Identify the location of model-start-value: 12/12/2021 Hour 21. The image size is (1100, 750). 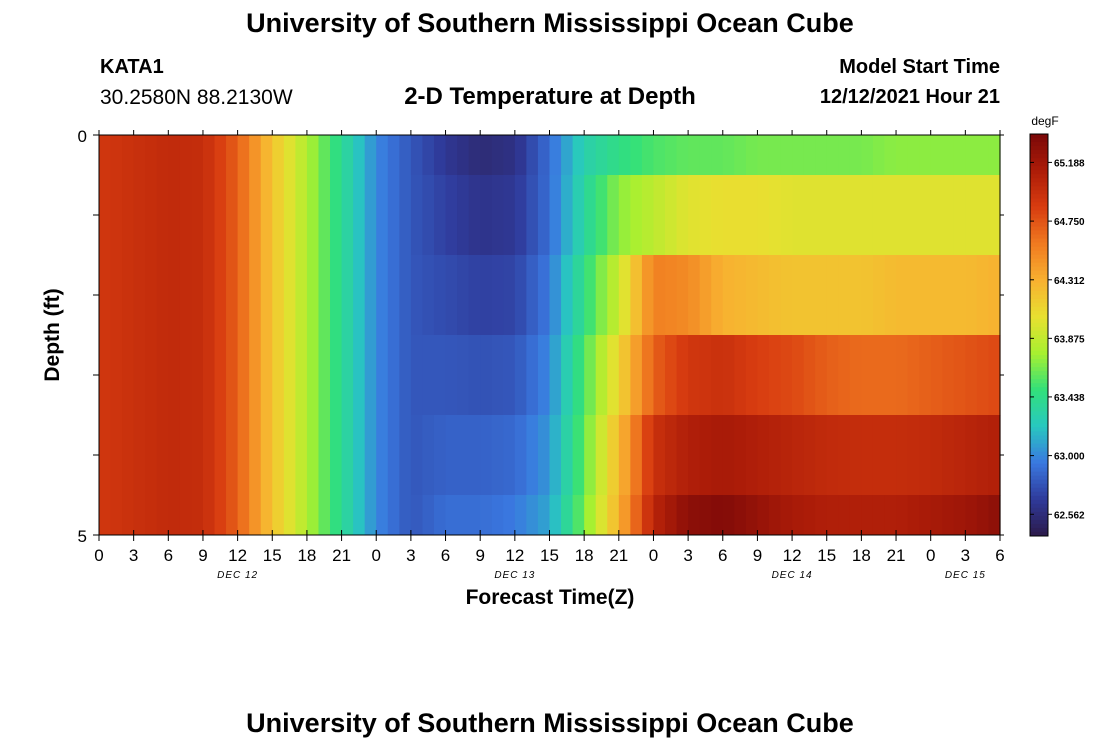
(909, 97).